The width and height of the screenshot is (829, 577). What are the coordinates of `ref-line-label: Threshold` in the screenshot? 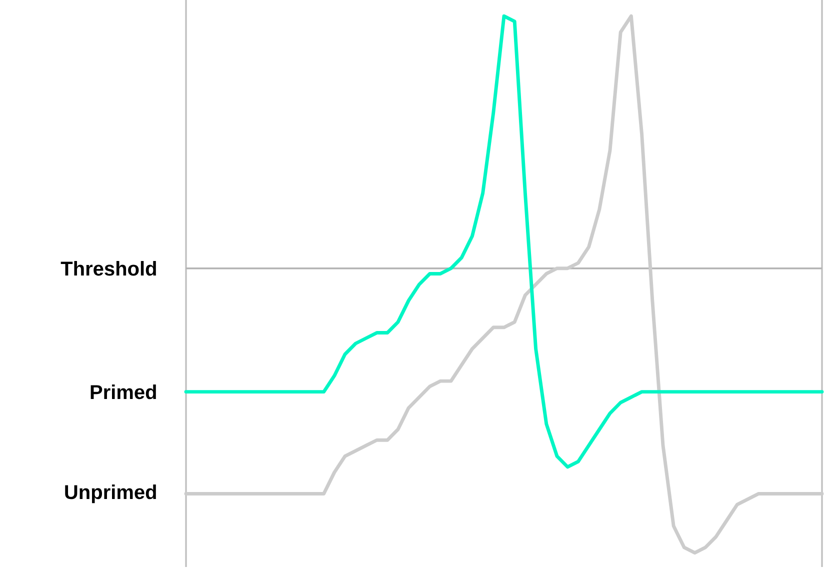 It's located at (108, 268).